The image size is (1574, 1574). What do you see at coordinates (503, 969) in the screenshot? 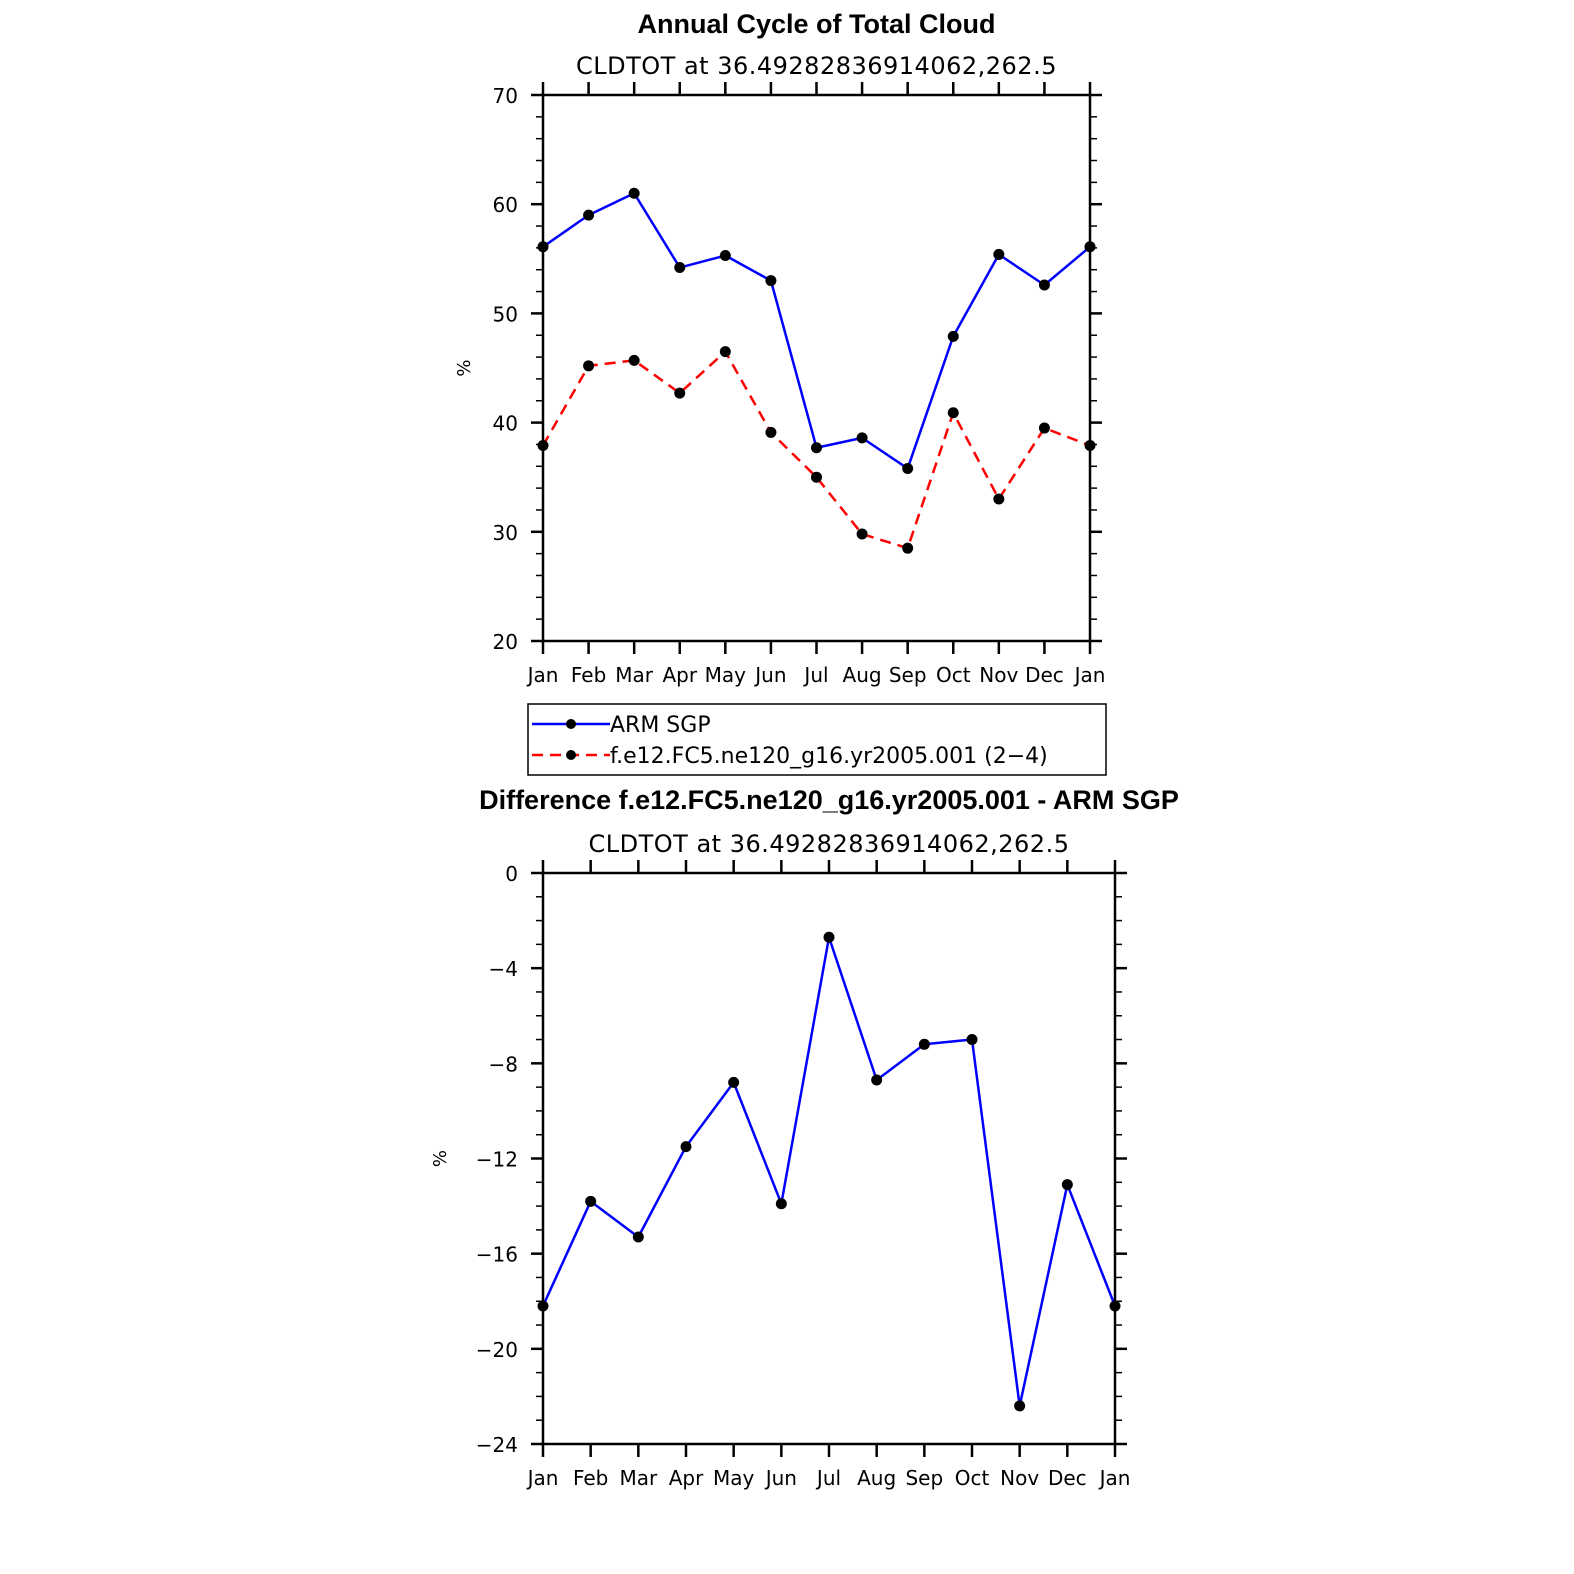
I see `y-tick-label: −4` at bounding box center [503, 969].